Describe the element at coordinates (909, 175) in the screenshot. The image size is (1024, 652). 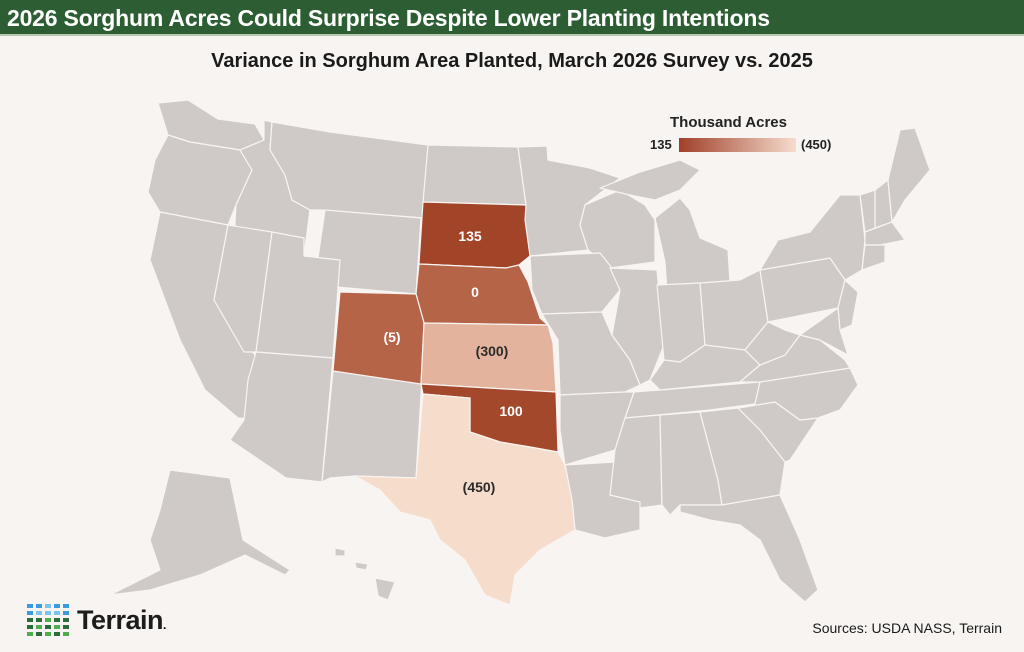
I see `state-maine` at that location.